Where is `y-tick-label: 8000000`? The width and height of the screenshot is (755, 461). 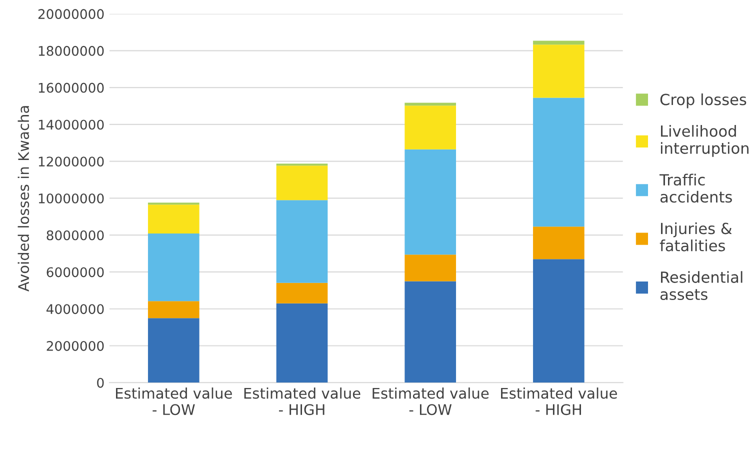 y-tick-label: 8000000 is located at coordinates (75, 235).